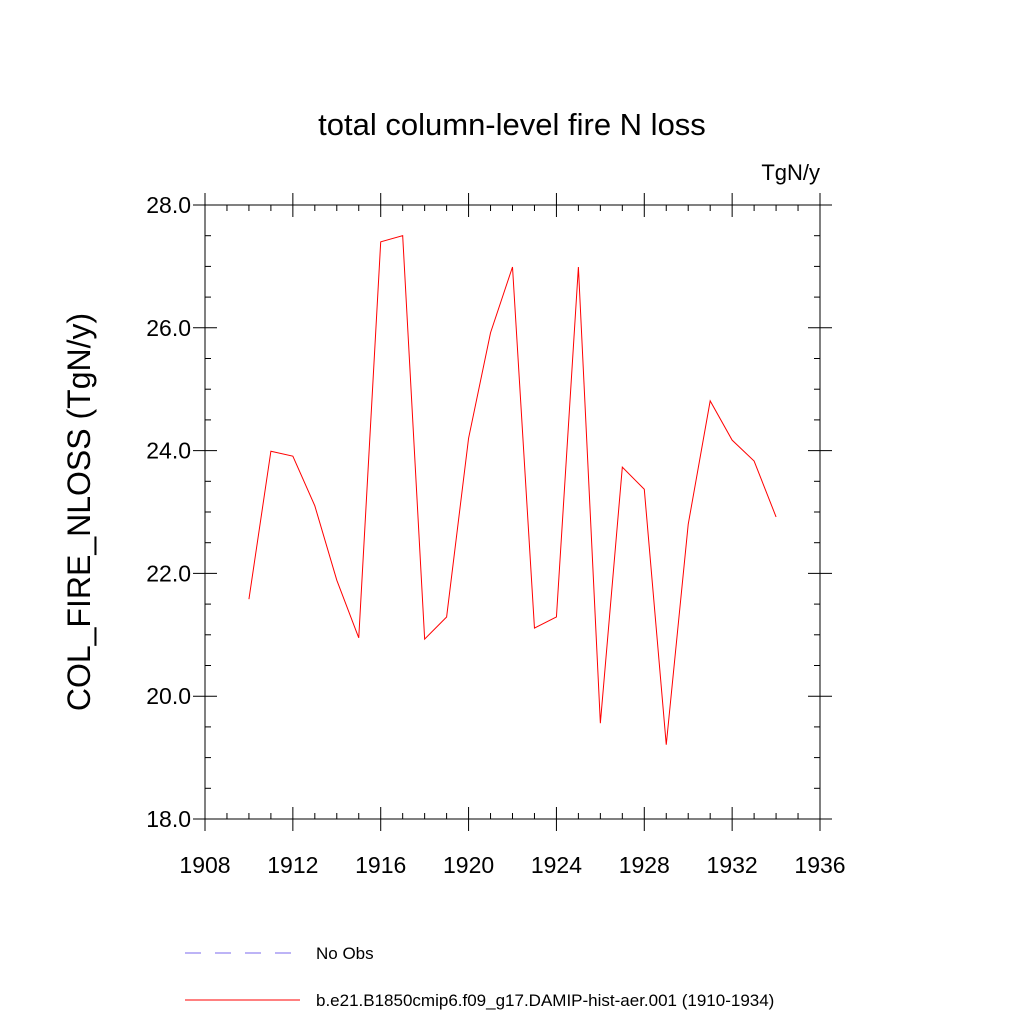 This screenshot has height=1024, width=1024. I want to click on y-axis-label: COL_FIRE_NLOSS (TgN/y), so click(79, 512).